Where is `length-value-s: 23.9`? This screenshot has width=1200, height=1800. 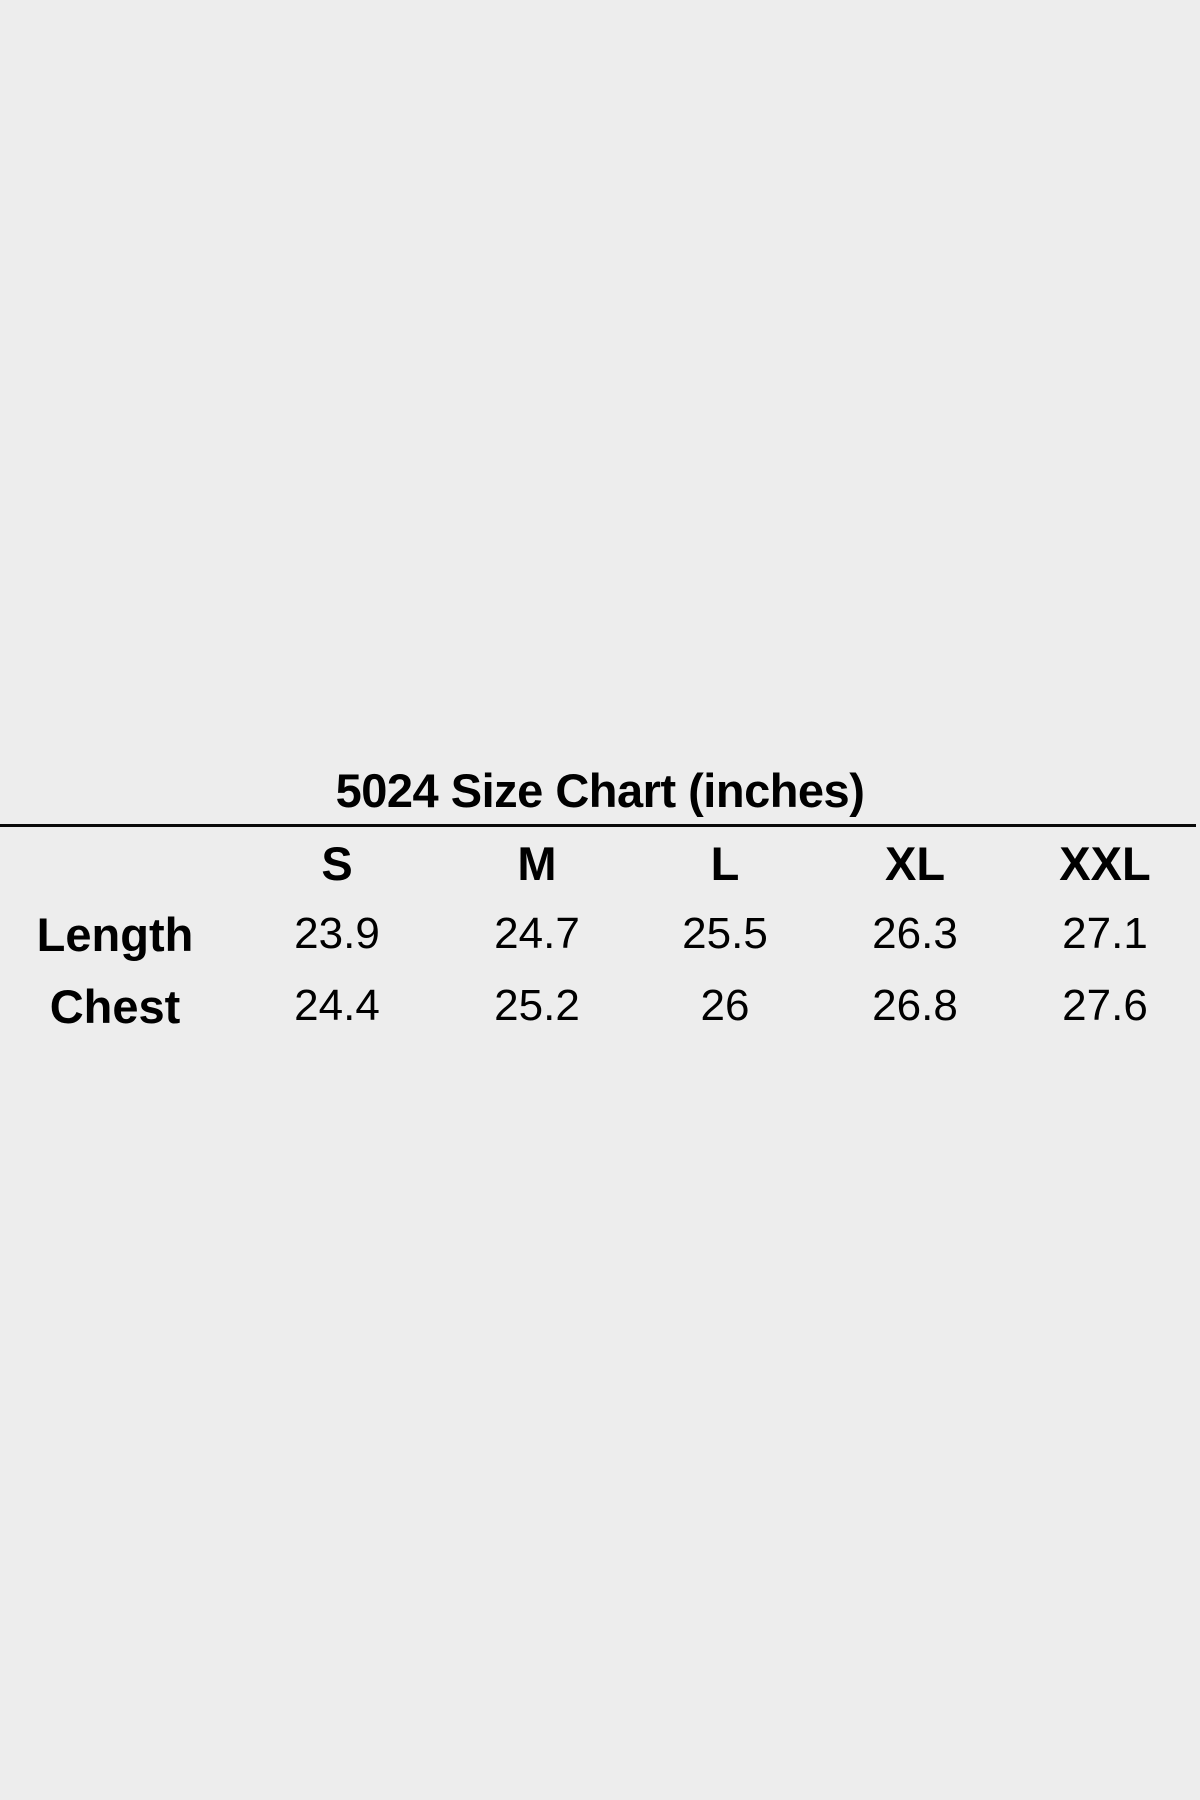
length-value-s: 23.9 is located at coordinates (337, 933).